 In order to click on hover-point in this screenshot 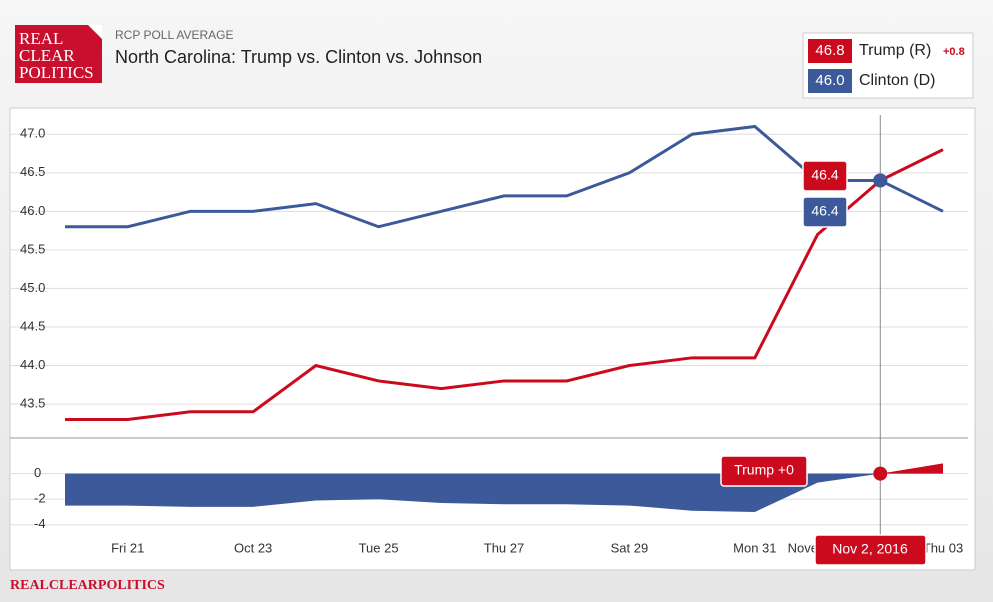, I will do `click(880, 180)`.